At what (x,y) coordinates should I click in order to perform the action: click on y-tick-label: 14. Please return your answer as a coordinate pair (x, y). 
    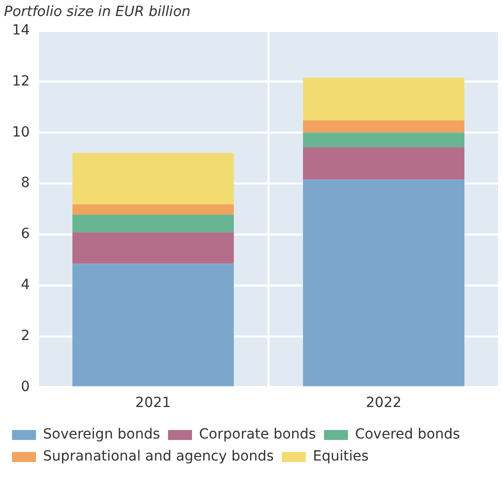
    Looking at the image, I should click on (21, 30).